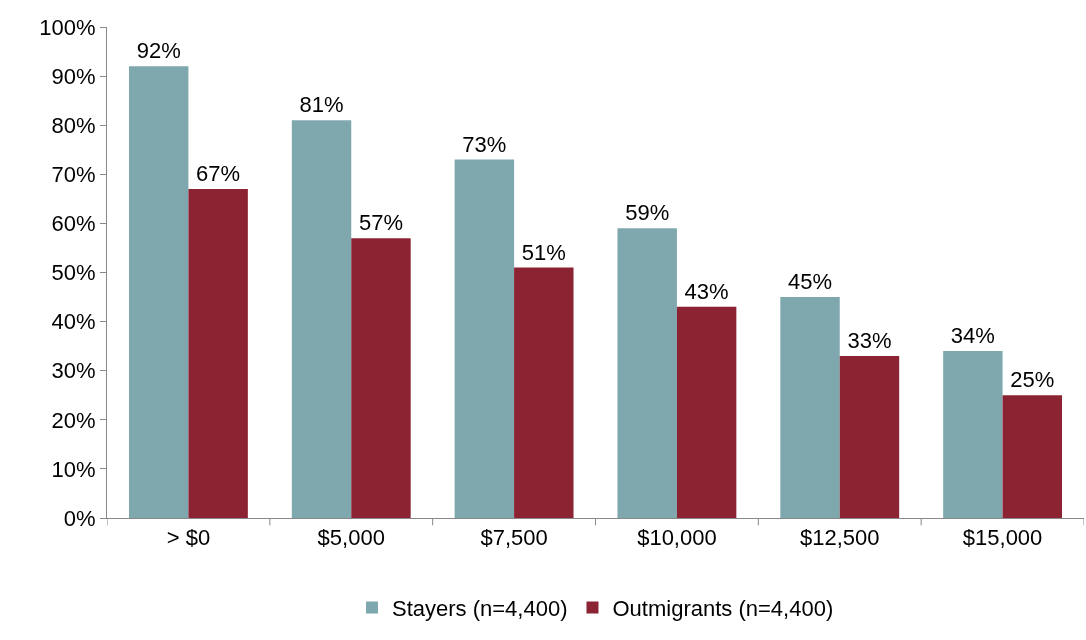 The width and height of the screenshot is (1086, 640). What do you see at coordinates (73, 322) in the screenshot?
I see `y-tick-label: 40%` at bounding box center [73, 322].